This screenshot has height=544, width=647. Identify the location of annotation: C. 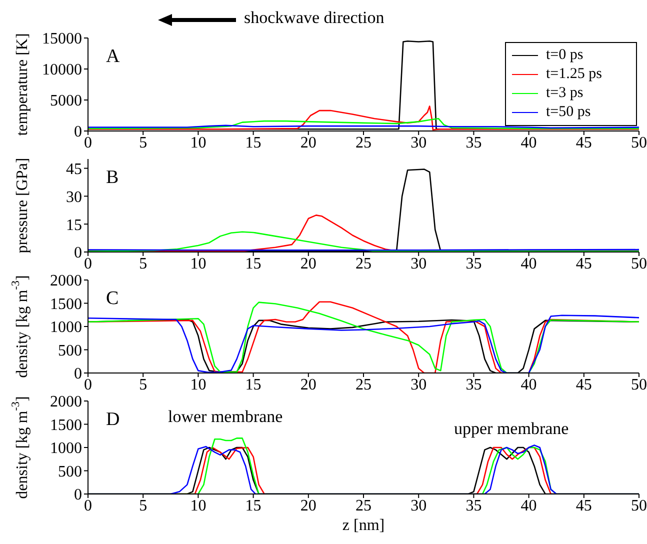
(112, 299).